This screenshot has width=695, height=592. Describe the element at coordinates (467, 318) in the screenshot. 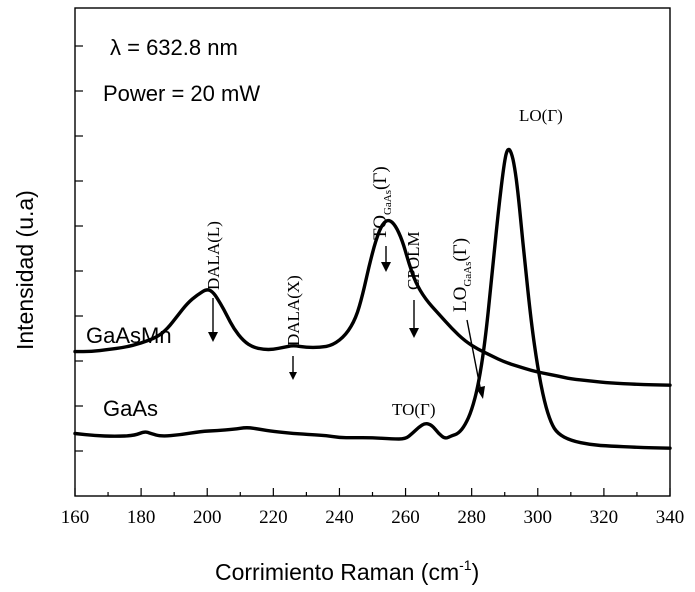

I see `annotation-lo-gaas: LOGaAs(Γ)` at that location.